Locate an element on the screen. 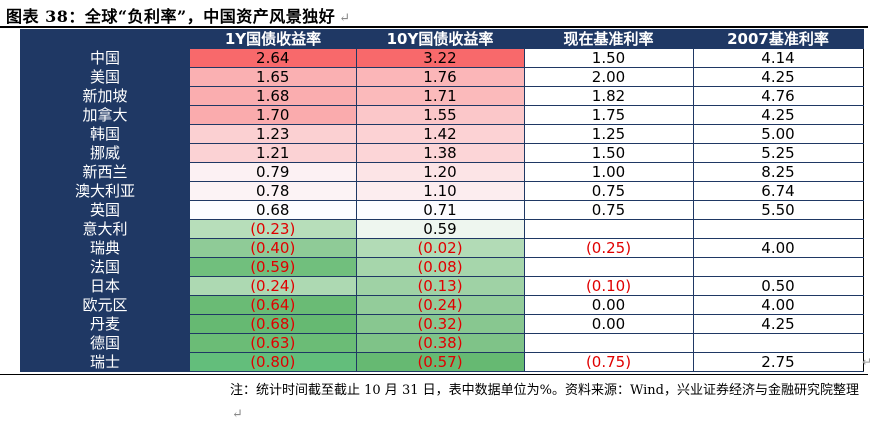 The width and height of the screenshot is (872, 429). header-10y-yield: 10Y国债收益率 is located at coordinates (440, 39).